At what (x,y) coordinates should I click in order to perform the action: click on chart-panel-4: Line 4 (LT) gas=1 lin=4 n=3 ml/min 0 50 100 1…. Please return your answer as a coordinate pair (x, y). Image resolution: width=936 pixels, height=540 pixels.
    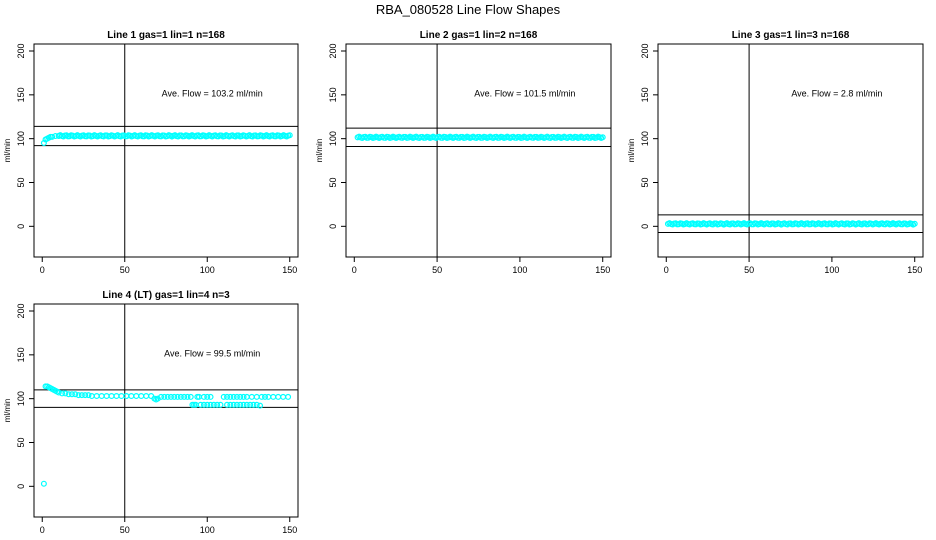
    Looking at the image, I should click on (151, 412).